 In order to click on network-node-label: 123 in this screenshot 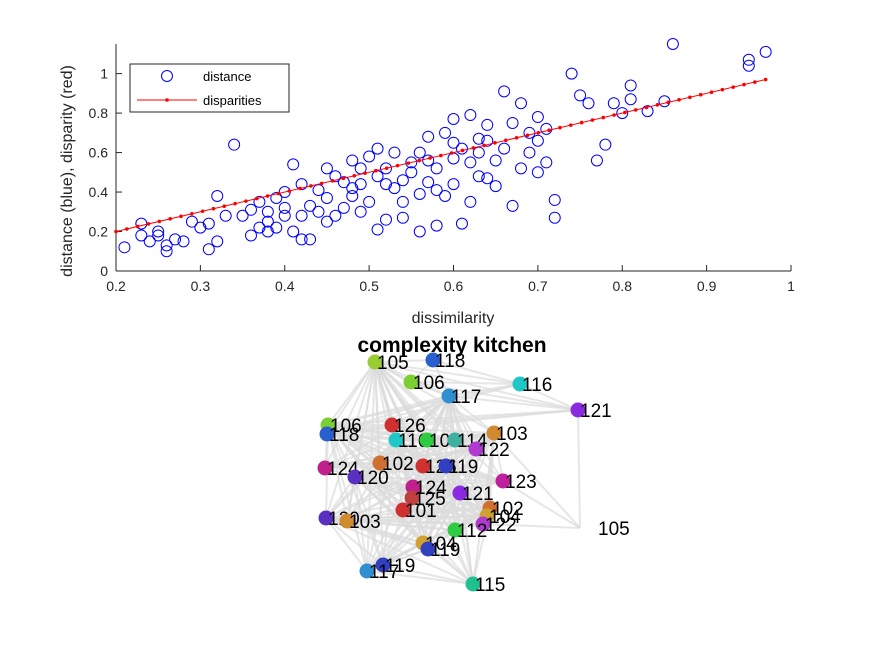, I will do `click(521, 482)`.